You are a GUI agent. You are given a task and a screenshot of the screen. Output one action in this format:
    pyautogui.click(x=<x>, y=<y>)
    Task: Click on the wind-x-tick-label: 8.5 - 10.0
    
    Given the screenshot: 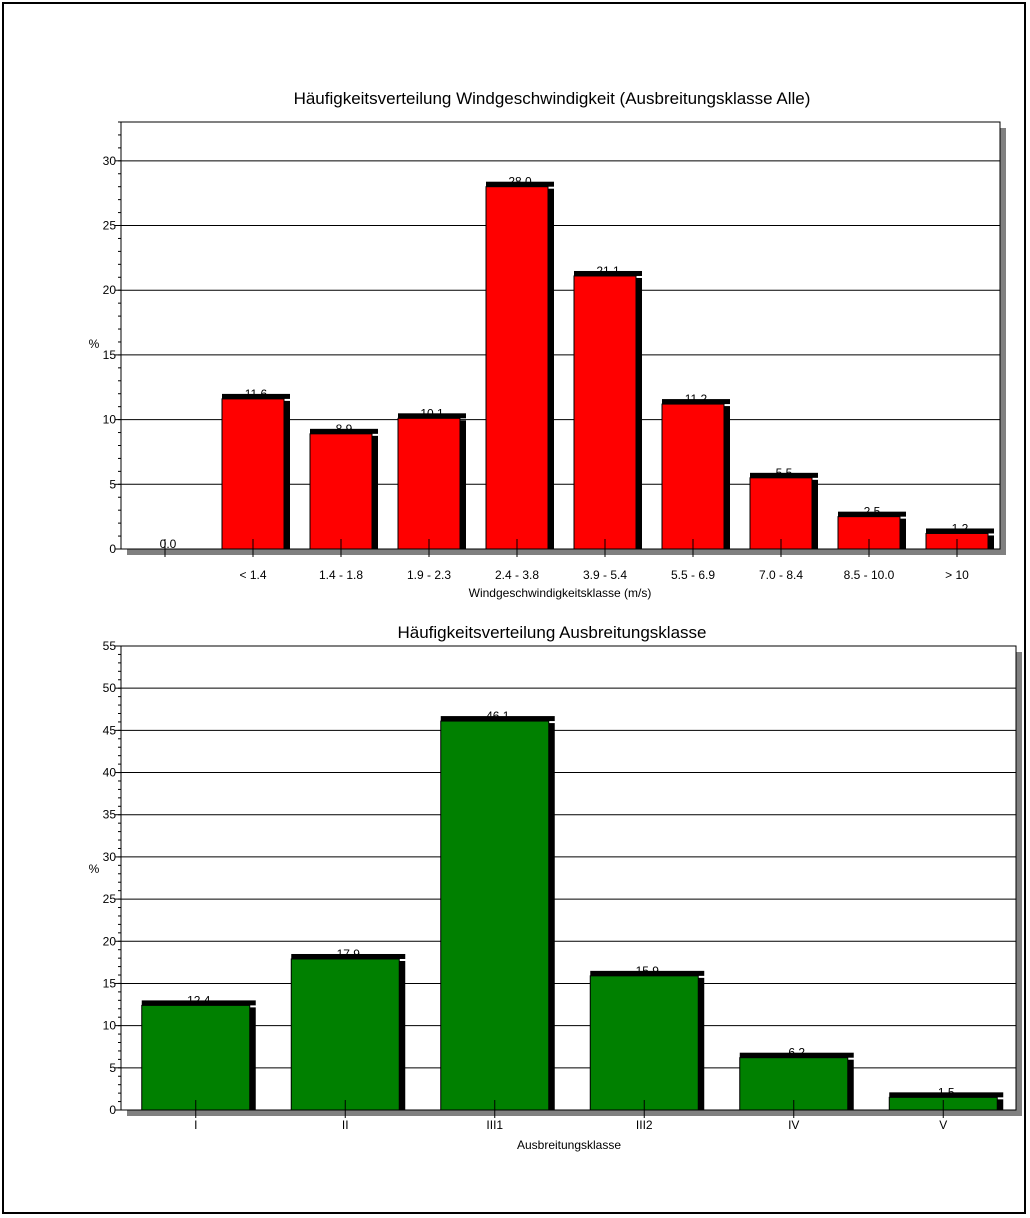 What is the action you would take?
    pyautogui.click(x=869, y=575)
    